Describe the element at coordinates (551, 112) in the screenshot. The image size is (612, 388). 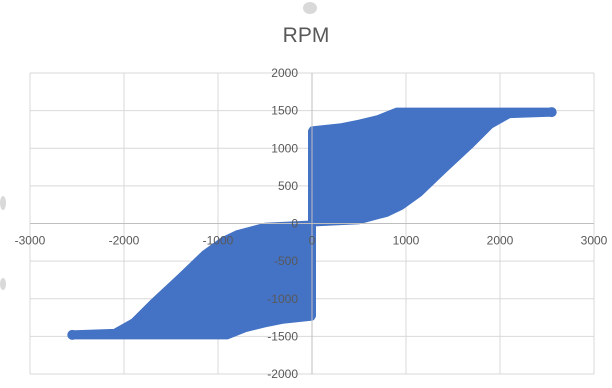
I see `upper-end-cap` at that location.